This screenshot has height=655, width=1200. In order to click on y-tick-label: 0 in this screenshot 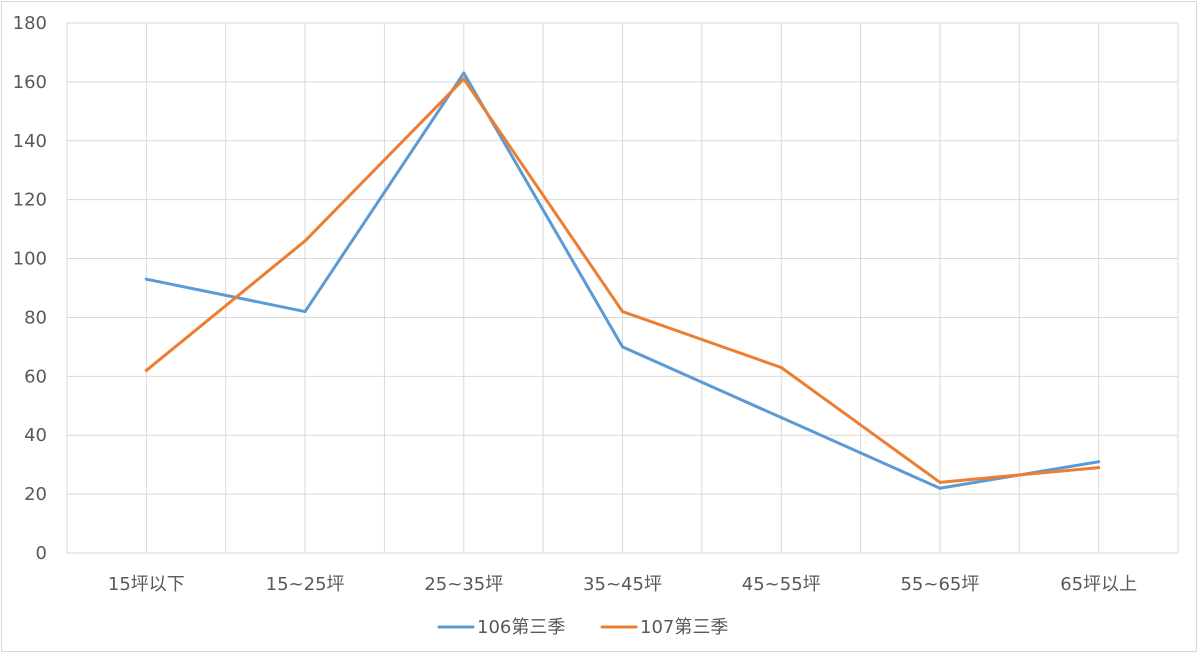, I will do `click(41, 553)`.